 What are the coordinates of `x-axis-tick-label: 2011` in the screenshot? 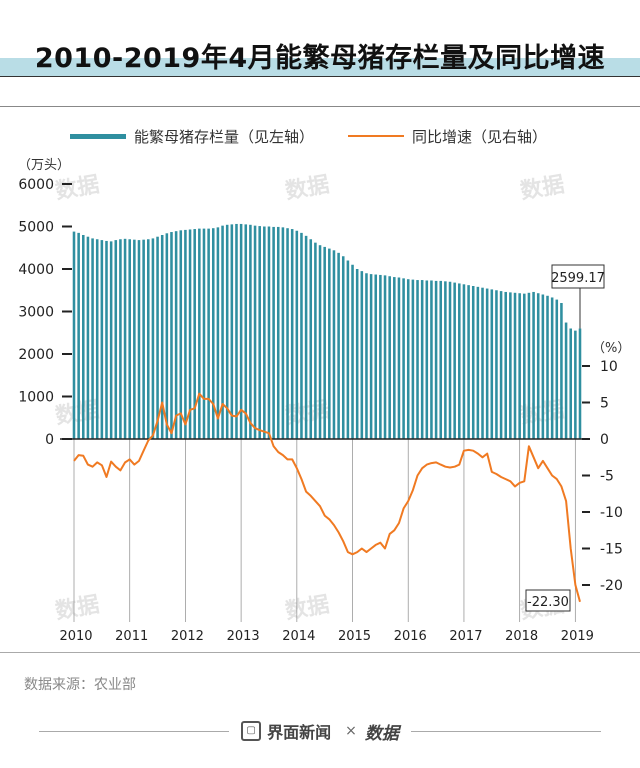 It's located at (131, 636).